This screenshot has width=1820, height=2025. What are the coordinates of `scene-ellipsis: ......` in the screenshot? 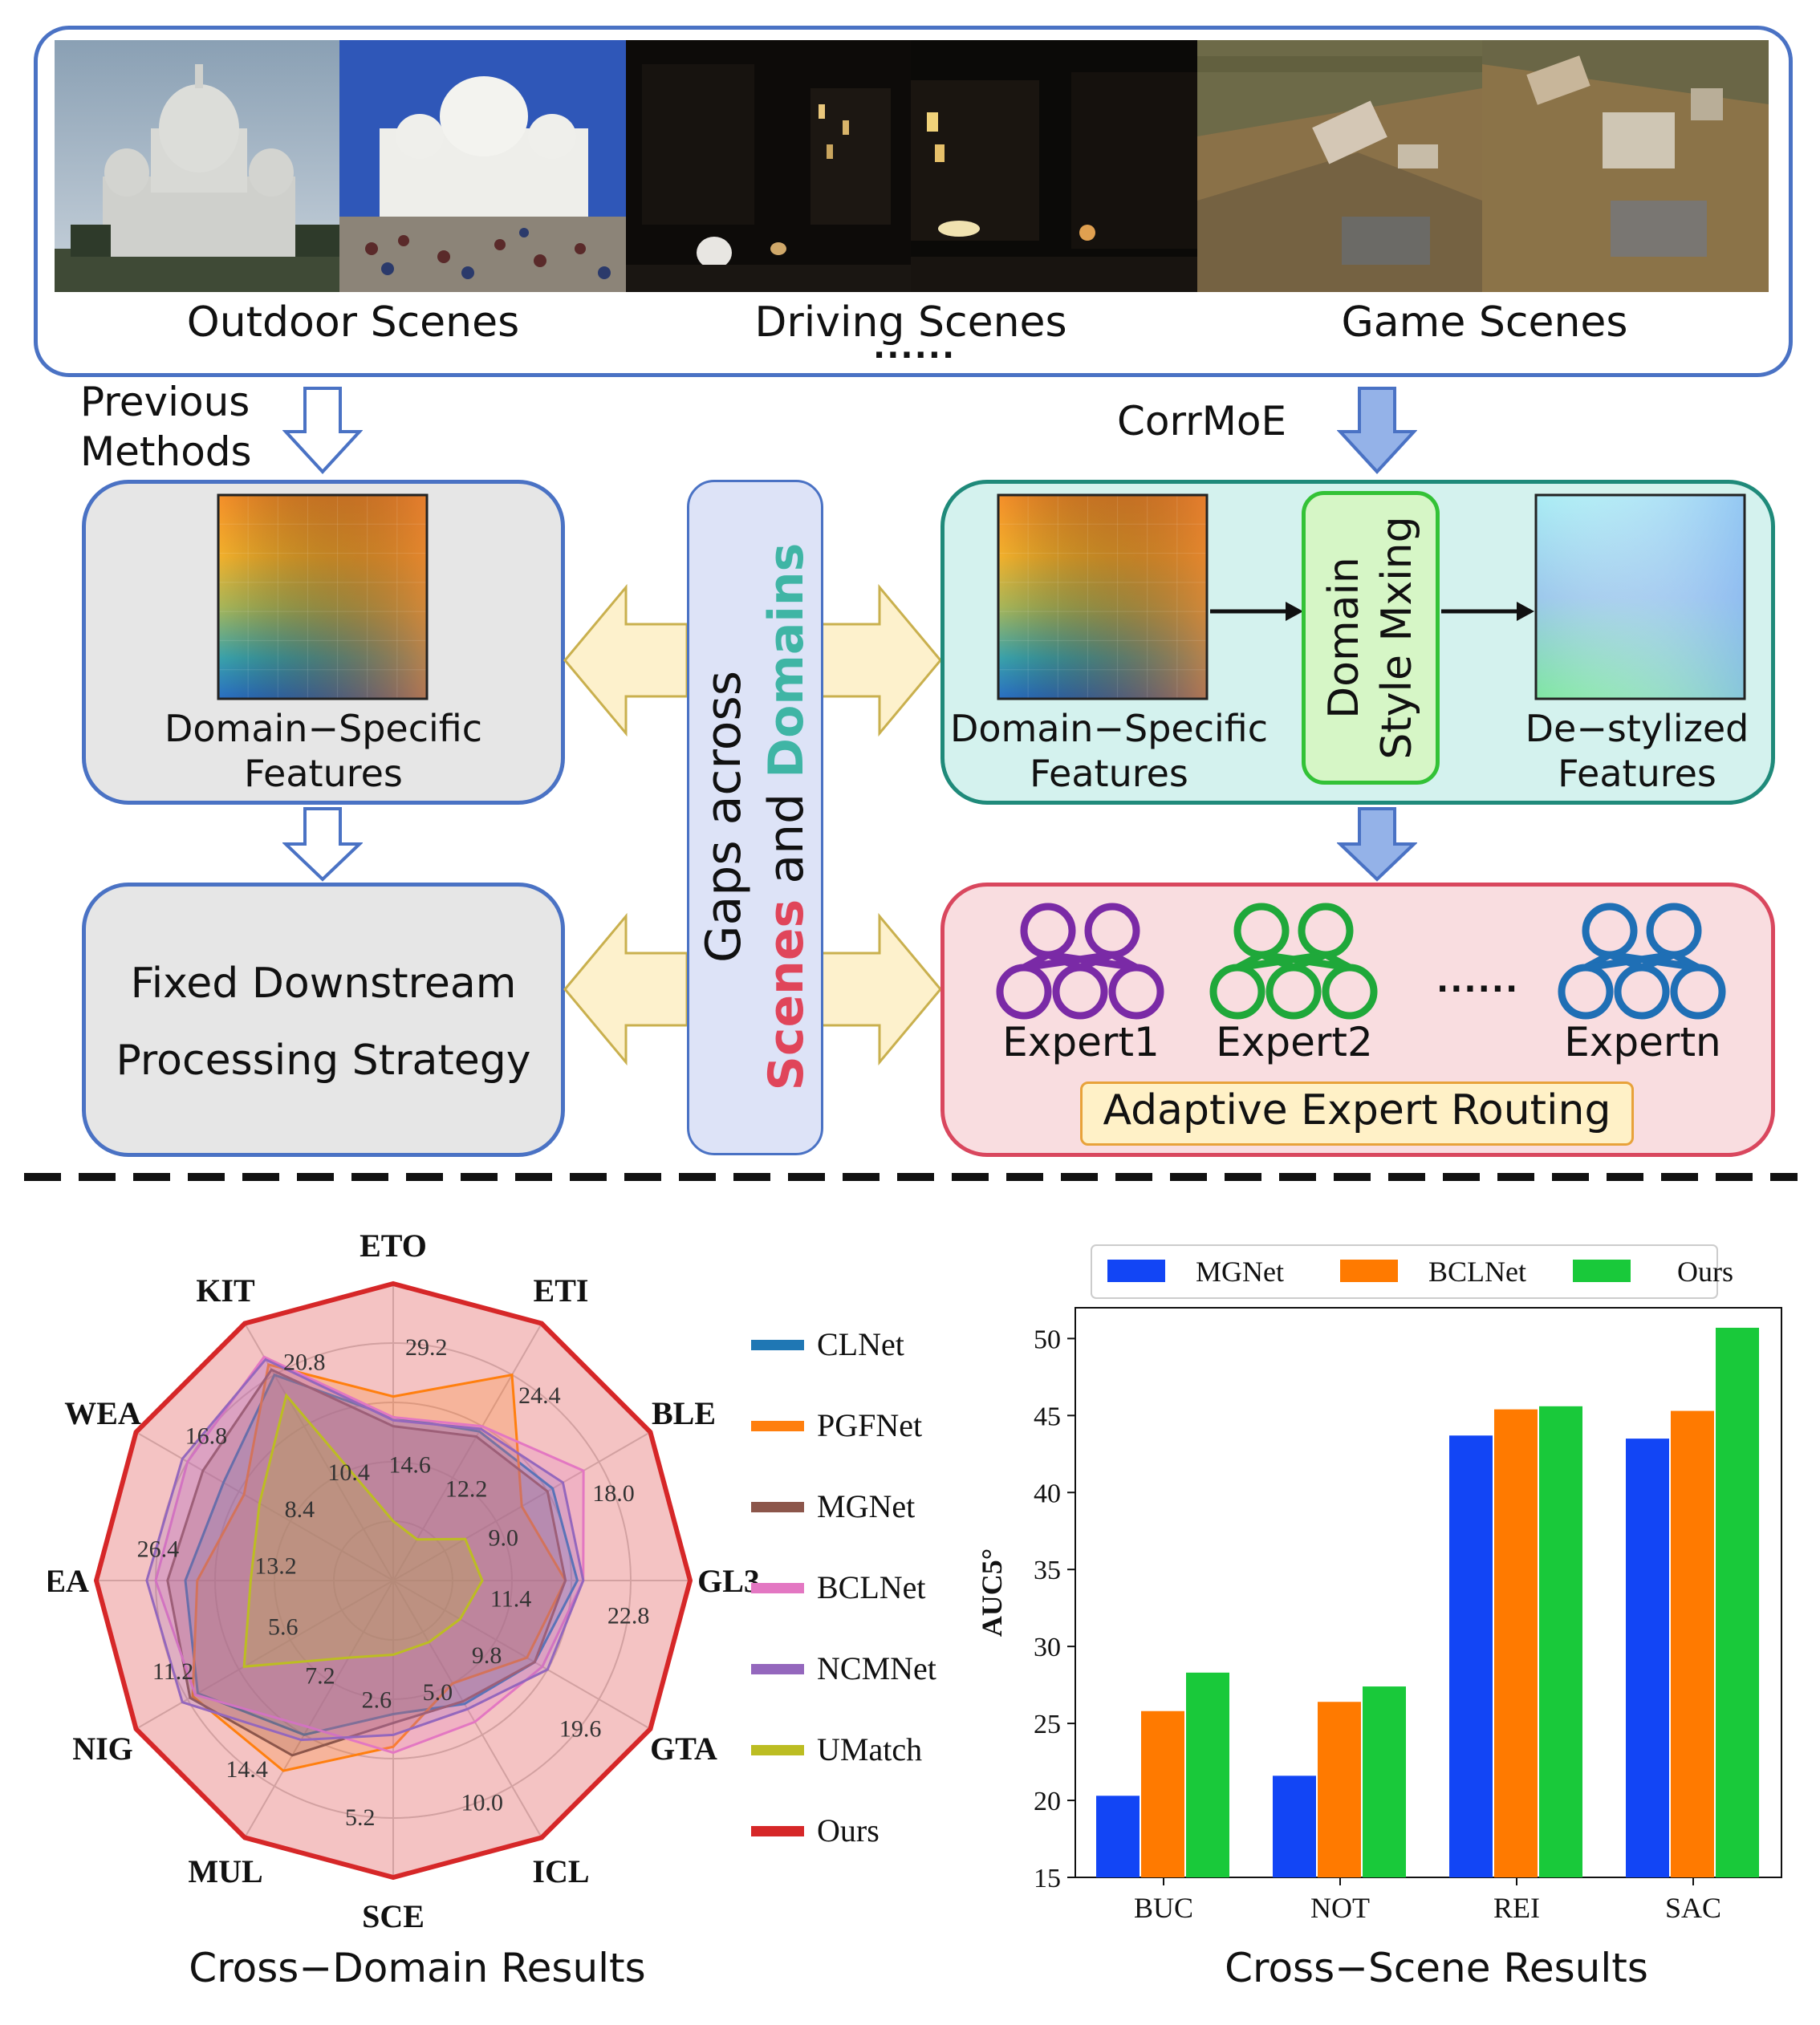 It's located at (915, 347).